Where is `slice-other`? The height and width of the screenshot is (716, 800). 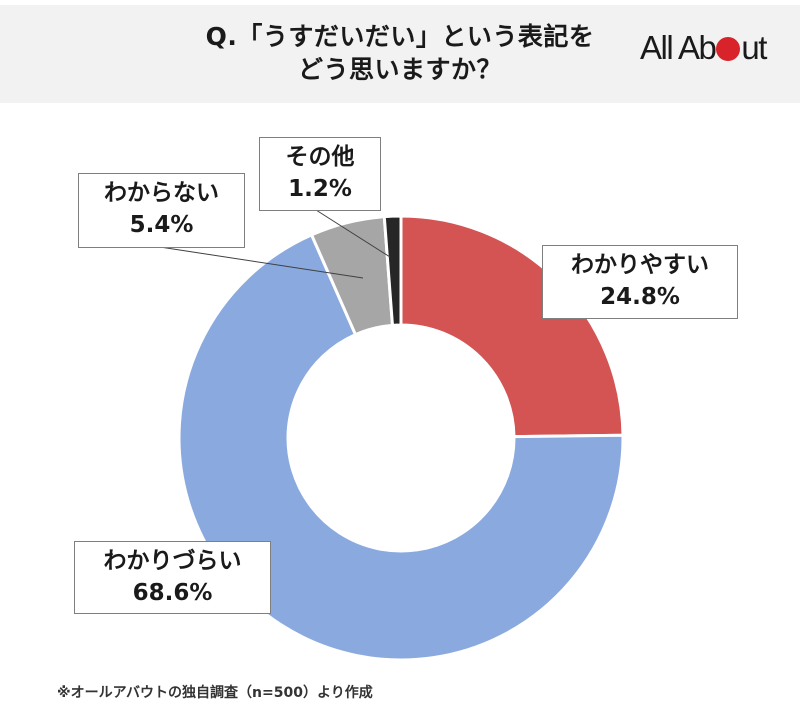 slice-other is located at coordinates (392, 270).